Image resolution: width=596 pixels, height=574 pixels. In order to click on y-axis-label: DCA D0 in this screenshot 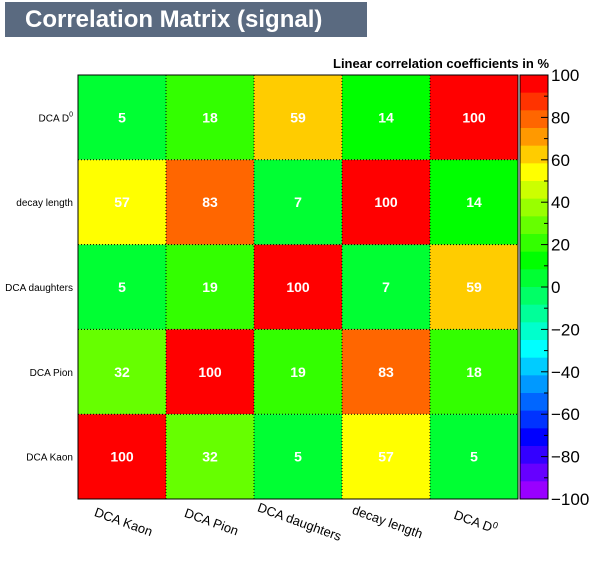, I will do `click(56, 117)`.